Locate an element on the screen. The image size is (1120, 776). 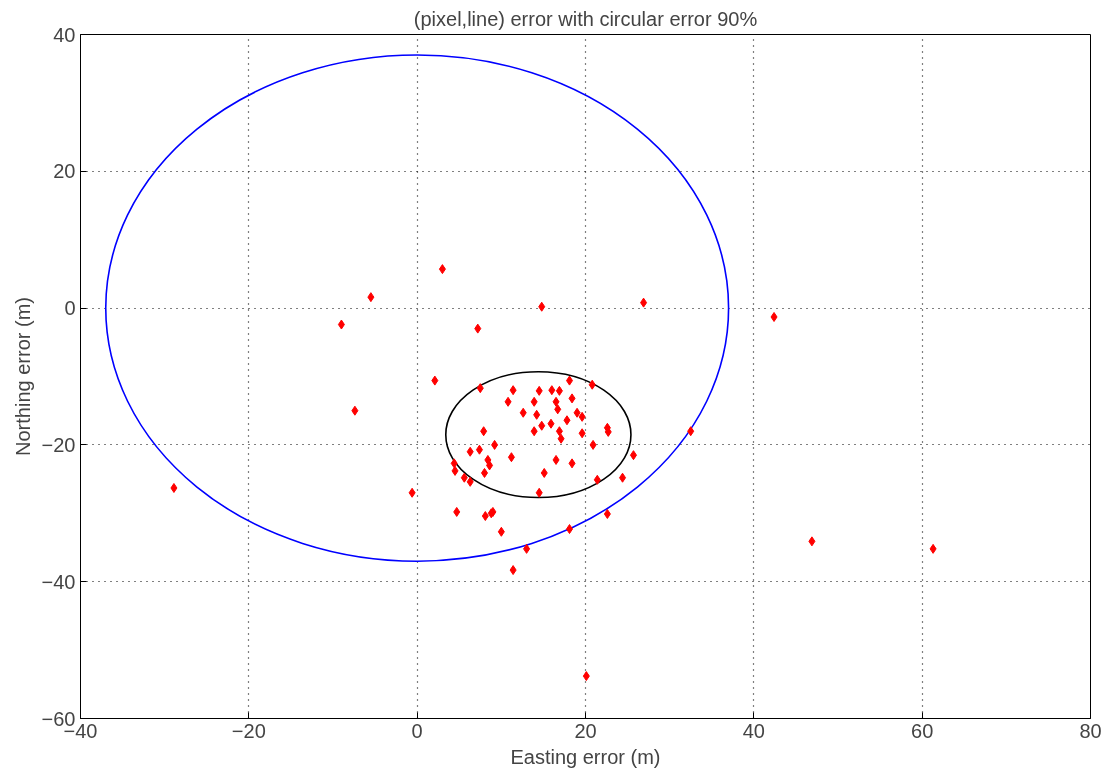
y-tick-label: 0 is located at coordinates (70, 308).